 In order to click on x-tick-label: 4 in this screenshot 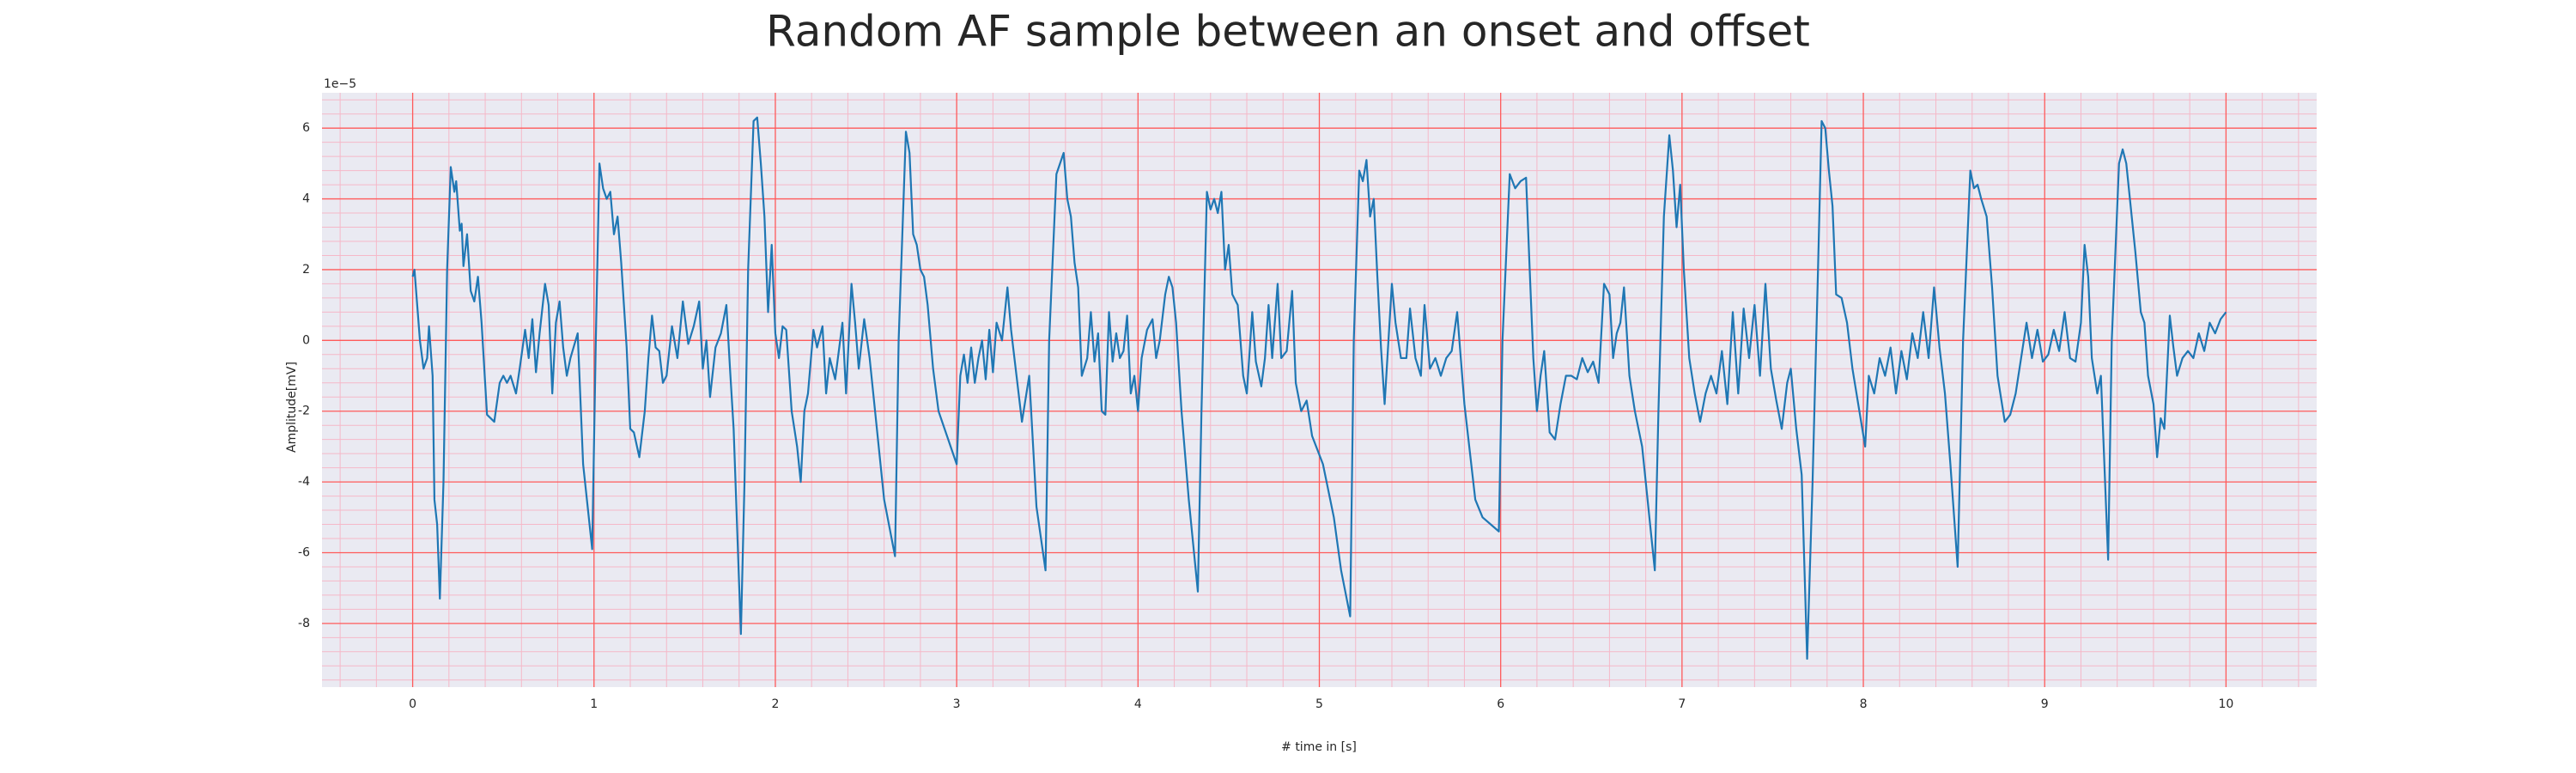, I will do `click(1138, 704)`.